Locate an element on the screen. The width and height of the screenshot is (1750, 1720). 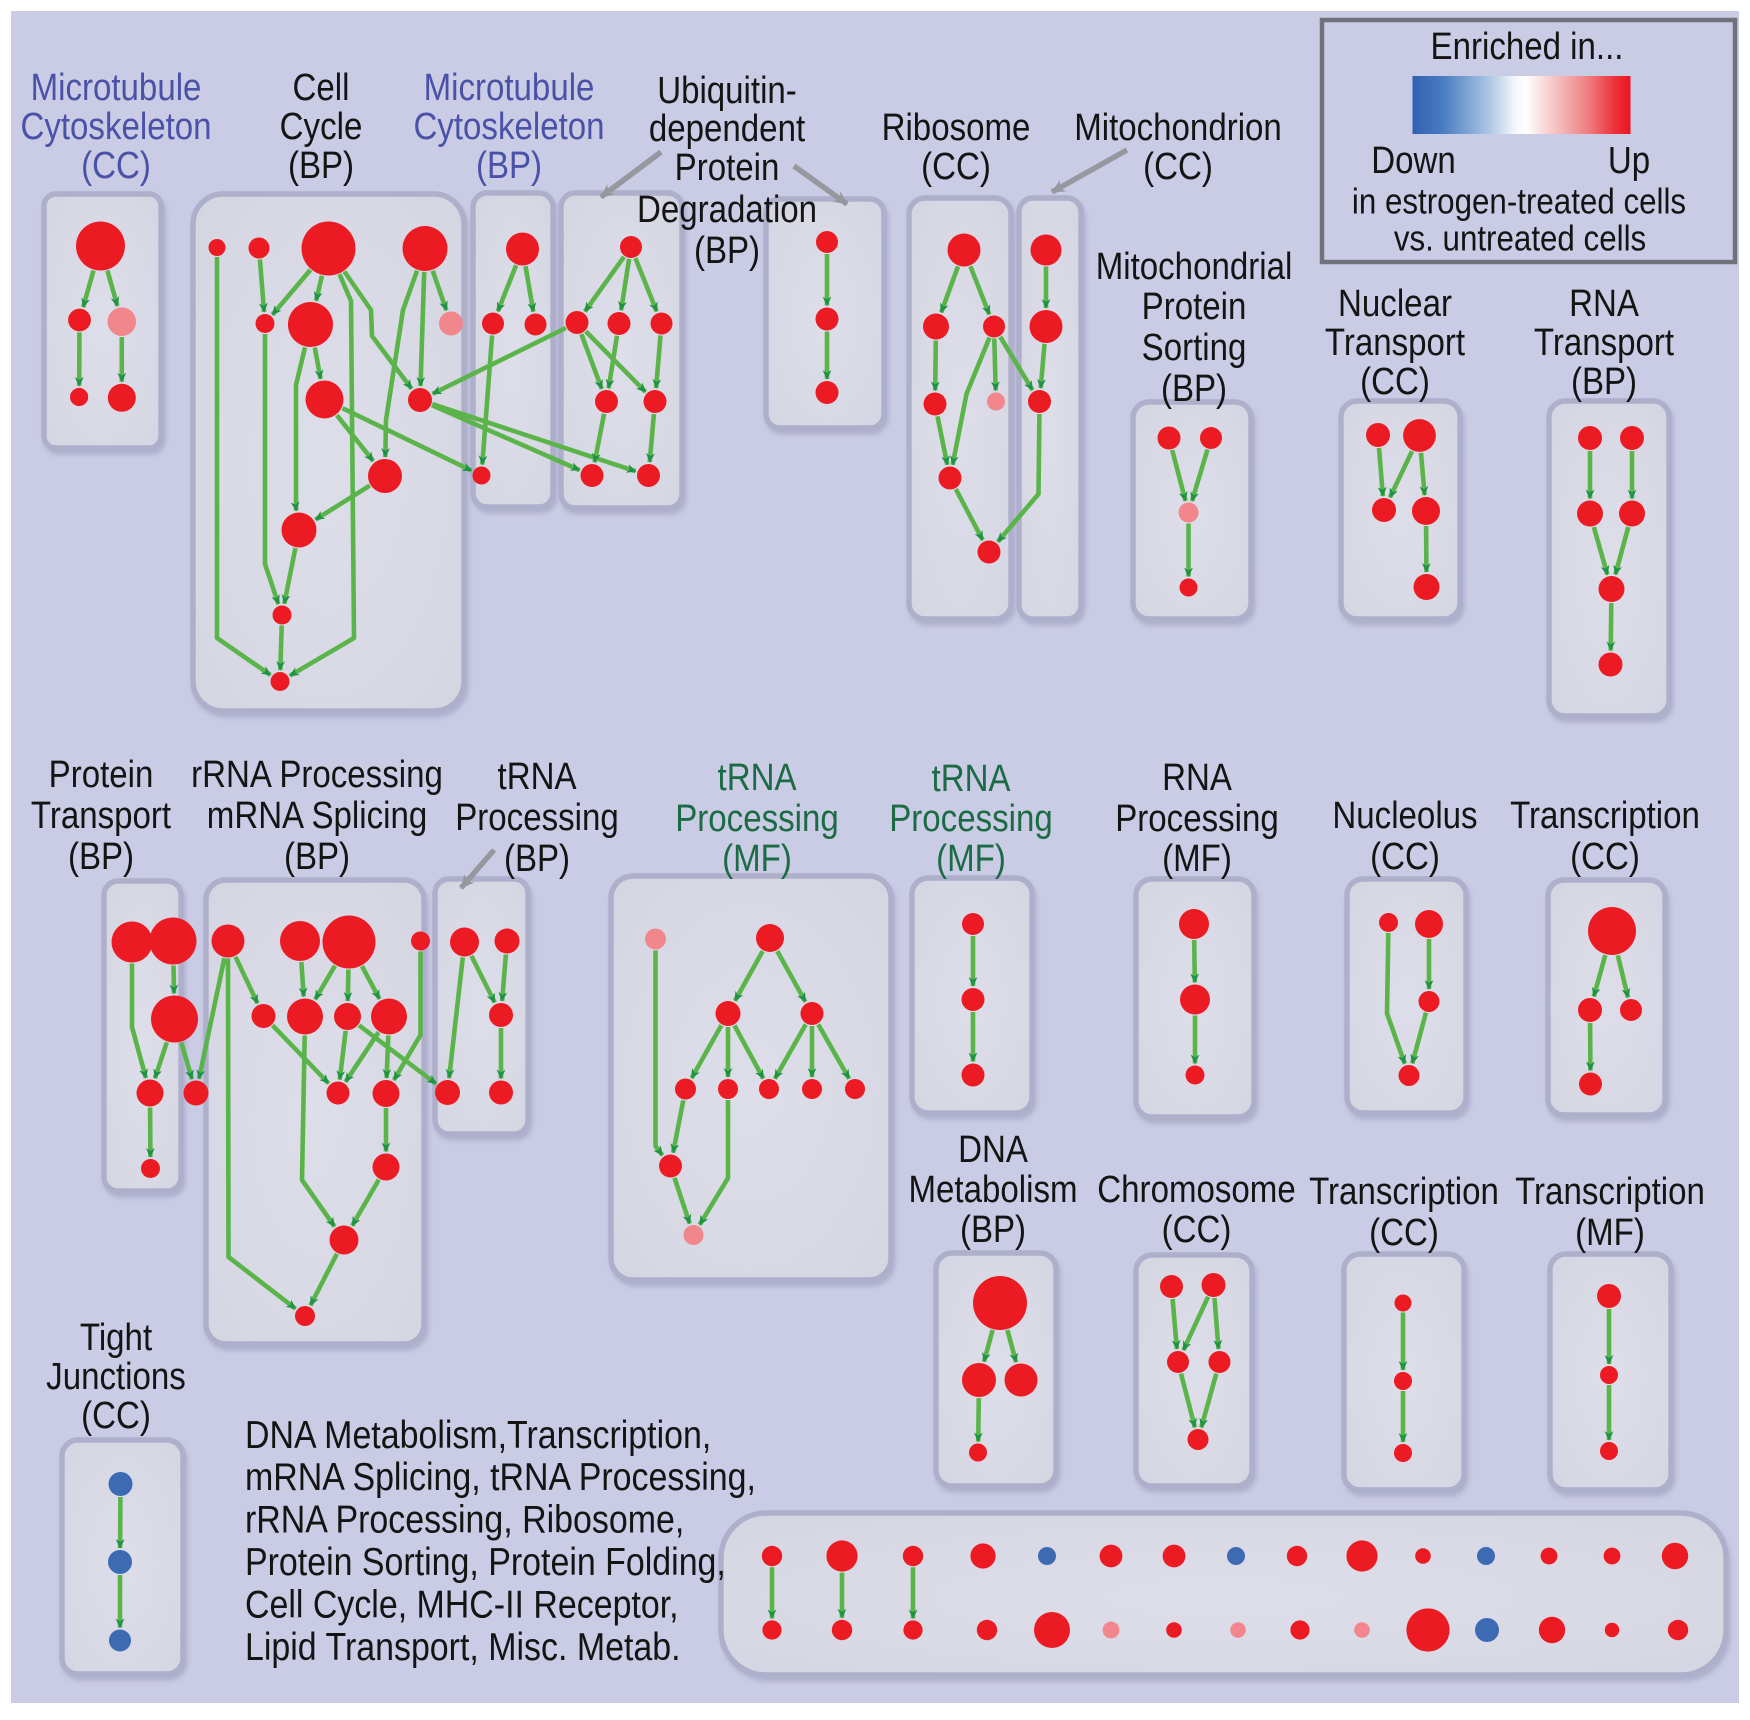
svg-text: Mitochondrion is located at coordinates (1178, 127).